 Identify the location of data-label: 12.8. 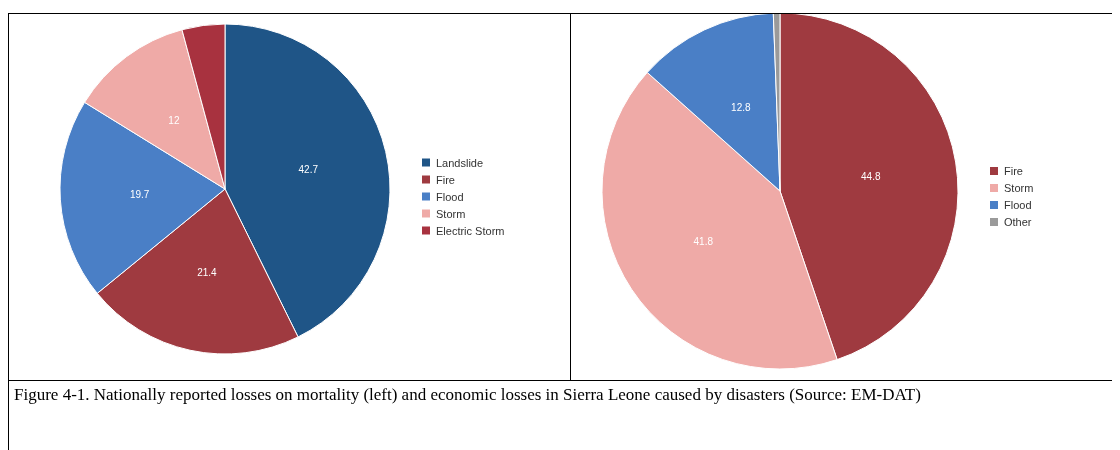
(741, 108).